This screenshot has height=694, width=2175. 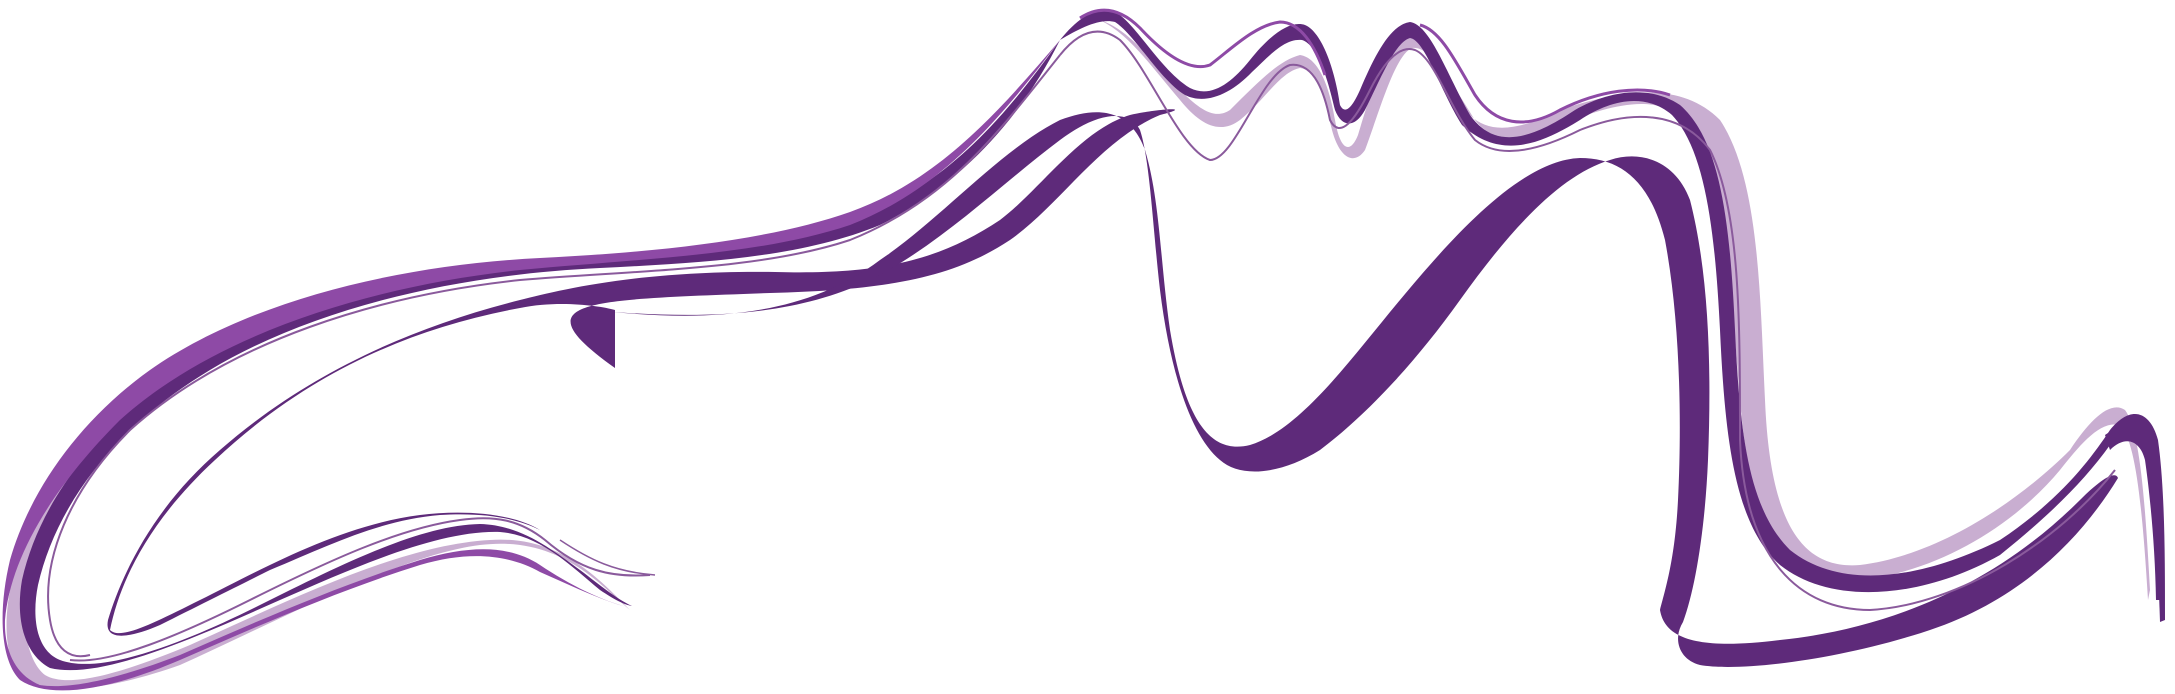 I want to click on thin-outline-lower, so click(x=360, y=589).